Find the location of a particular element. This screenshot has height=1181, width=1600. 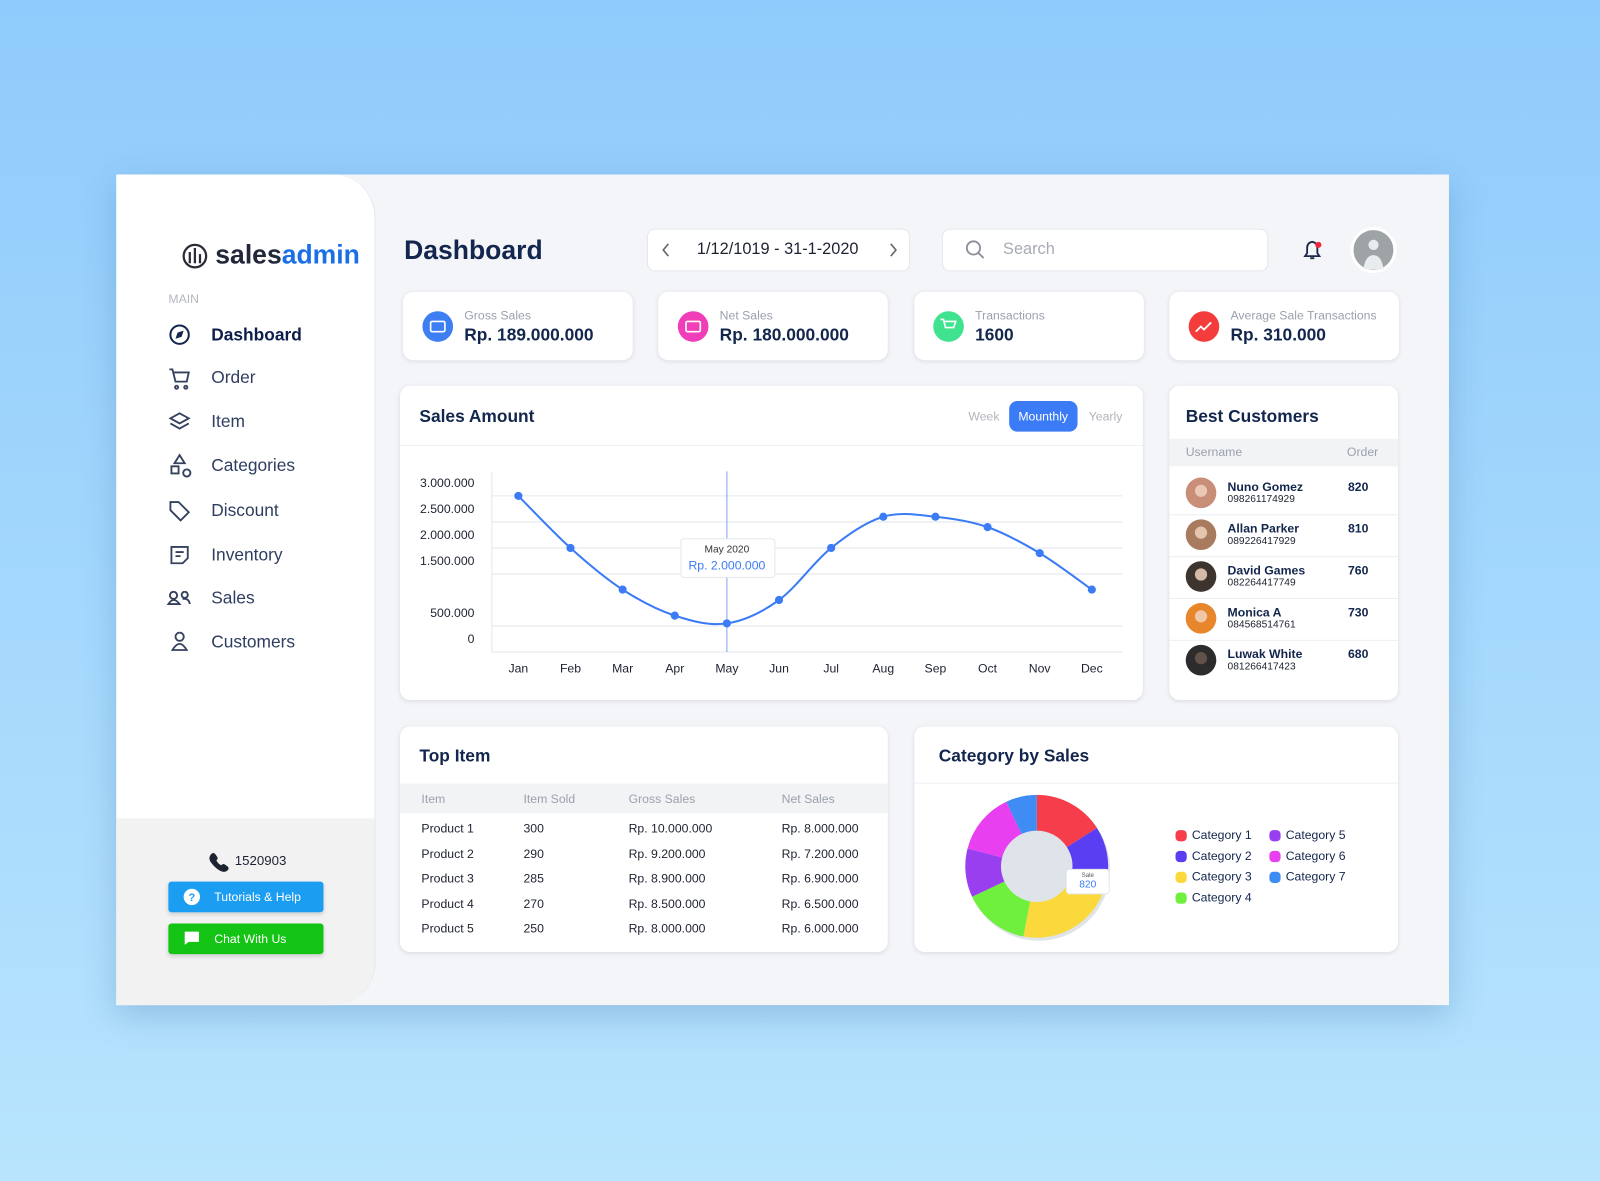

menu-item: Dashboard is located at coordinates (256, 334).